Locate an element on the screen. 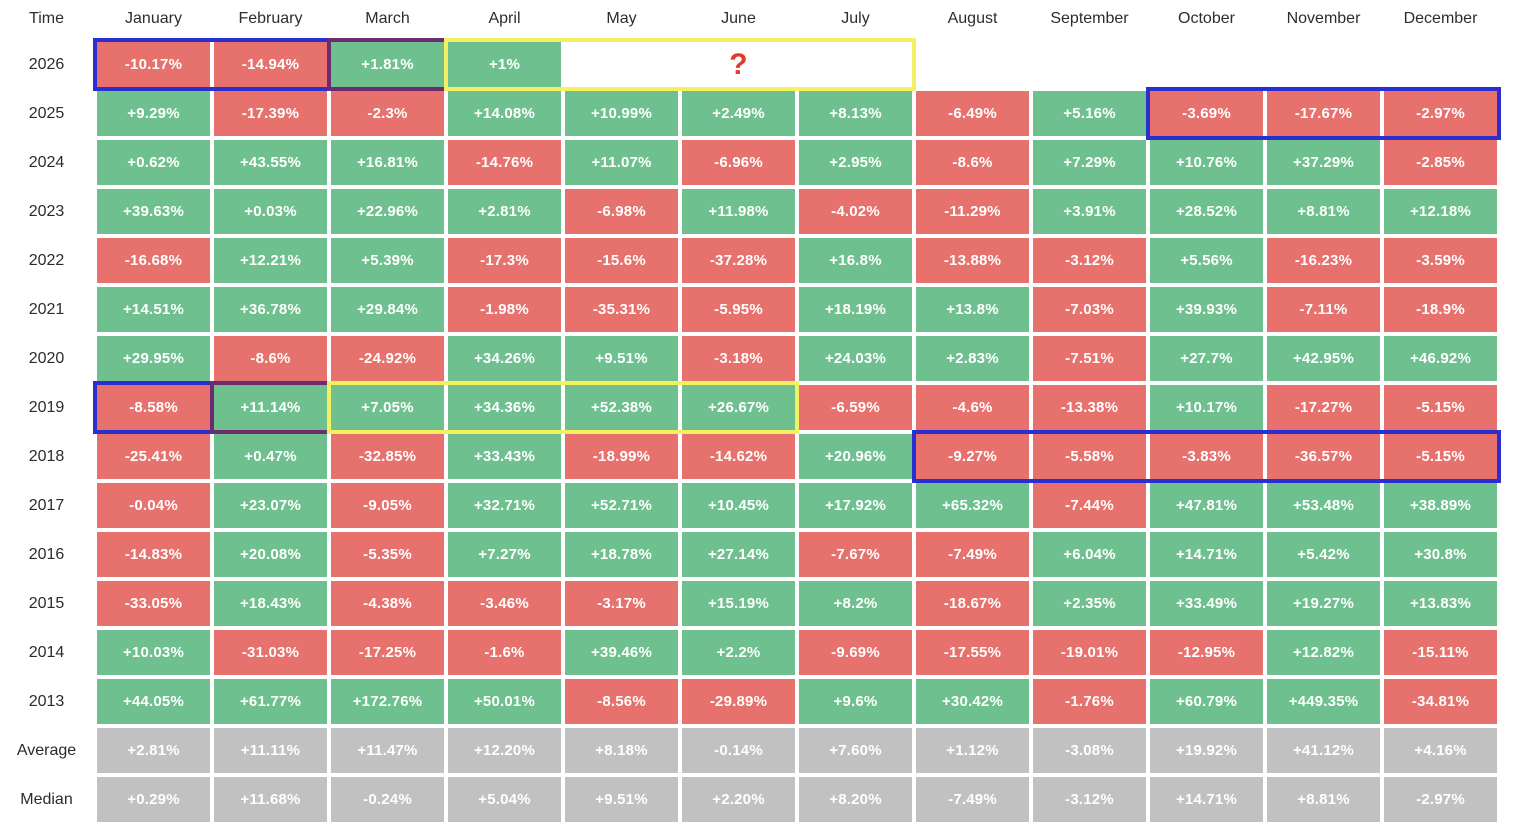 Image resolution: width=1536 pixels, height=837 pixels. cell-2015-july: +8.2% is located at coordinates (855, 603).